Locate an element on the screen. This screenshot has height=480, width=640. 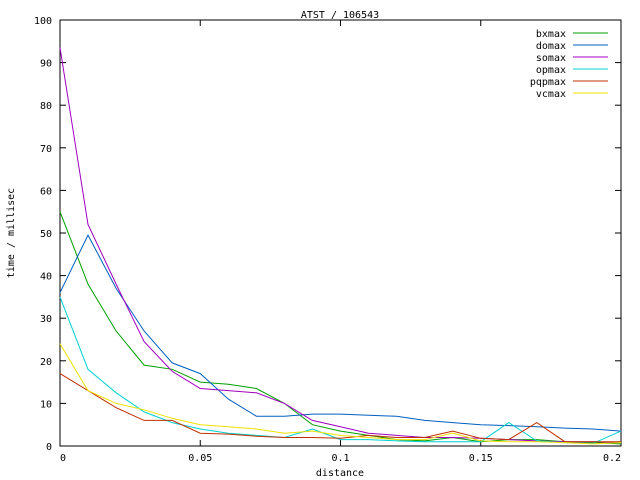
x-tick-label: 0.05 is located at coordinates (200, 458).